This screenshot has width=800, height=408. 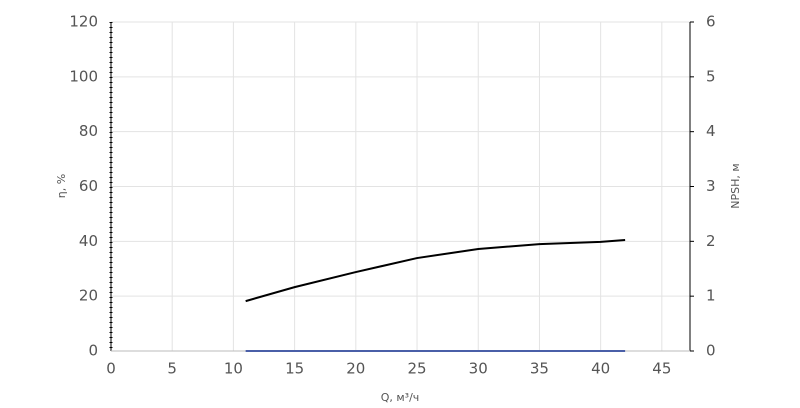 What do you see at coordinates (711, 131) in the screenshot?
I see `y2-tick-label: 4` at bounding box center [711, 131].